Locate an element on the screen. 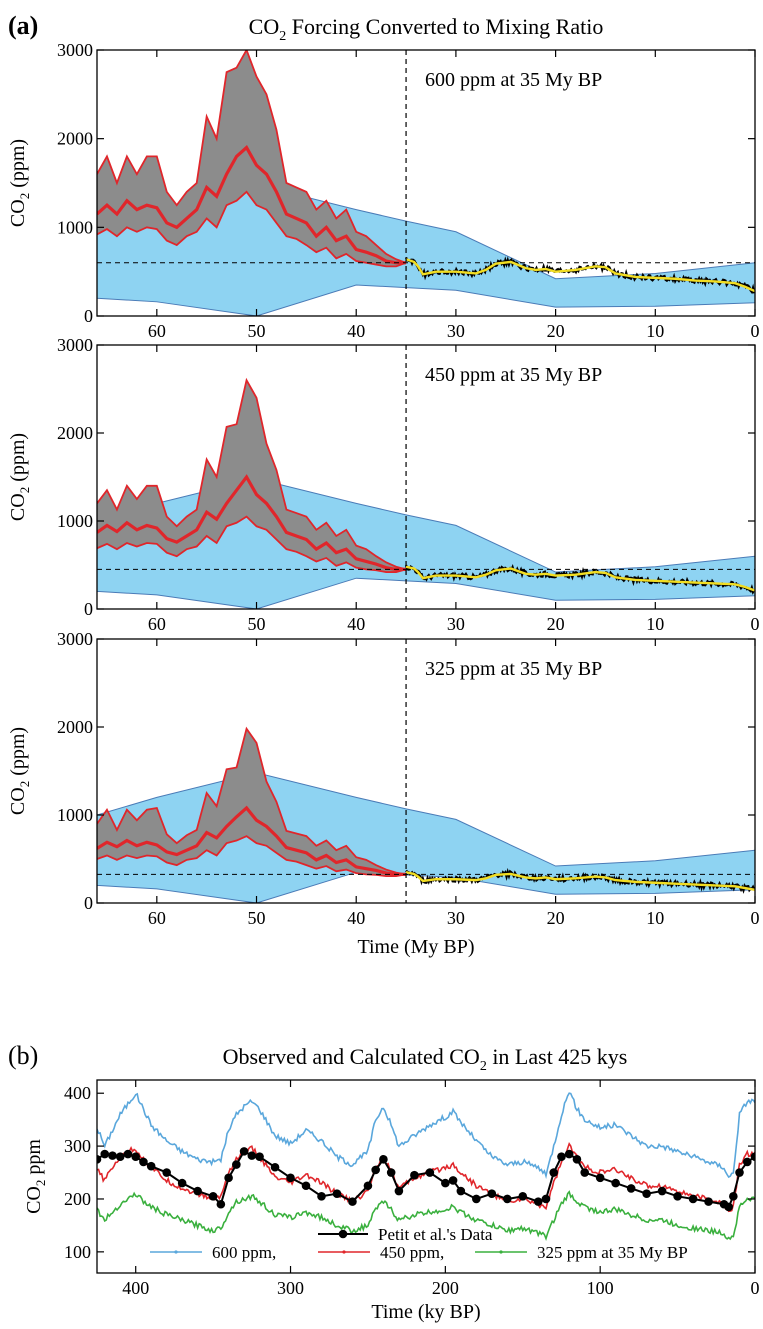  scenario-annotation: 450 ppm at 35 My BP is located at coordinates (513, 375).